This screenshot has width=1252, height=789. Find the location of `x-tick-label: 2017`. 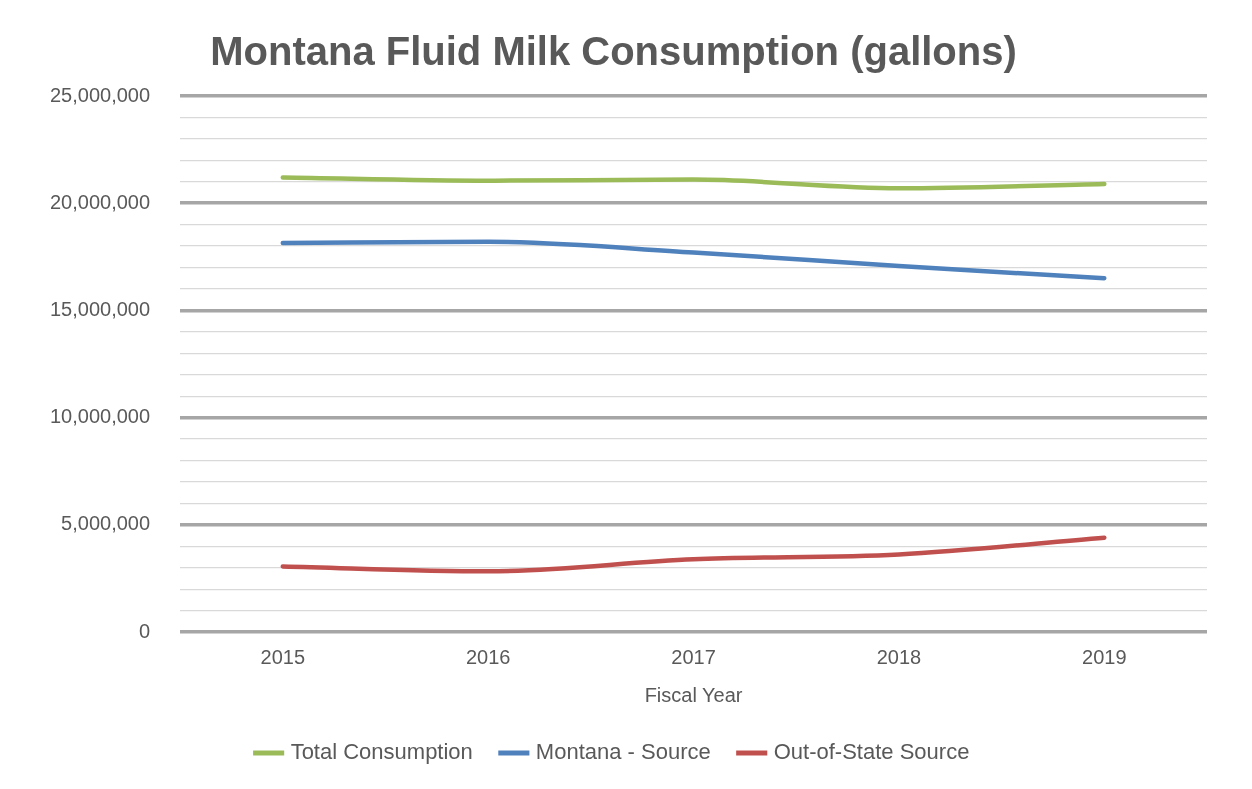

x-tick-label: 2017 is located at coordinates (693, 656).